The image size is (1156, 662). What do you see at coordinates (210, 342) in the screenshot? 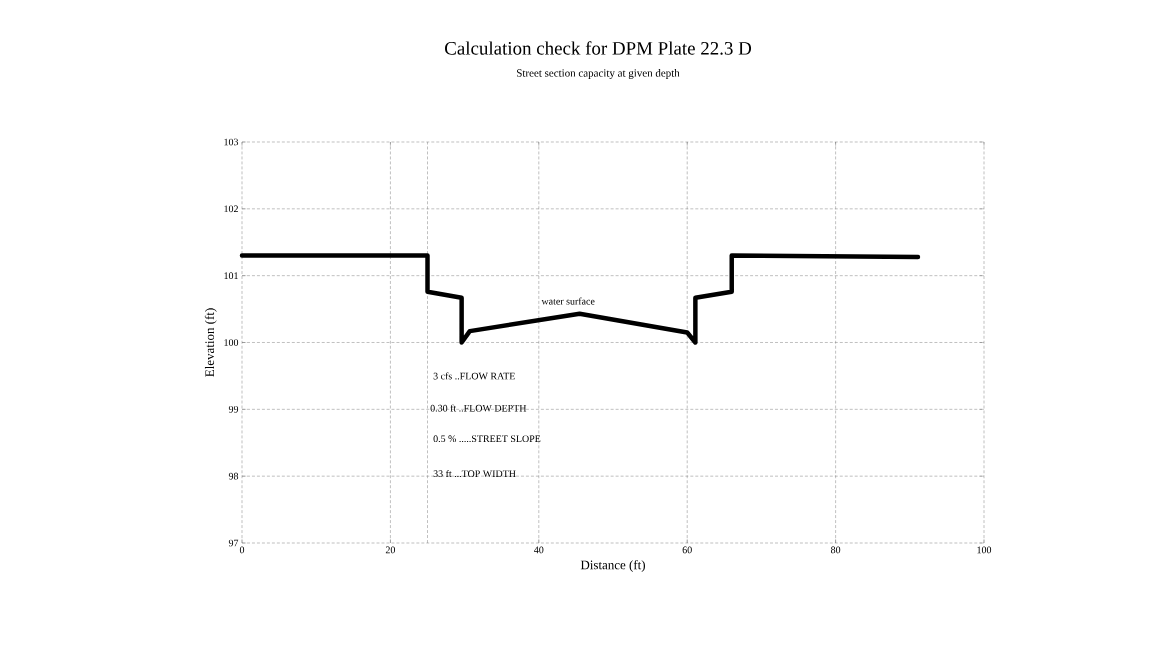
I see `y-axis-title: Elevation (ft)` at bounding box center [210, 342].